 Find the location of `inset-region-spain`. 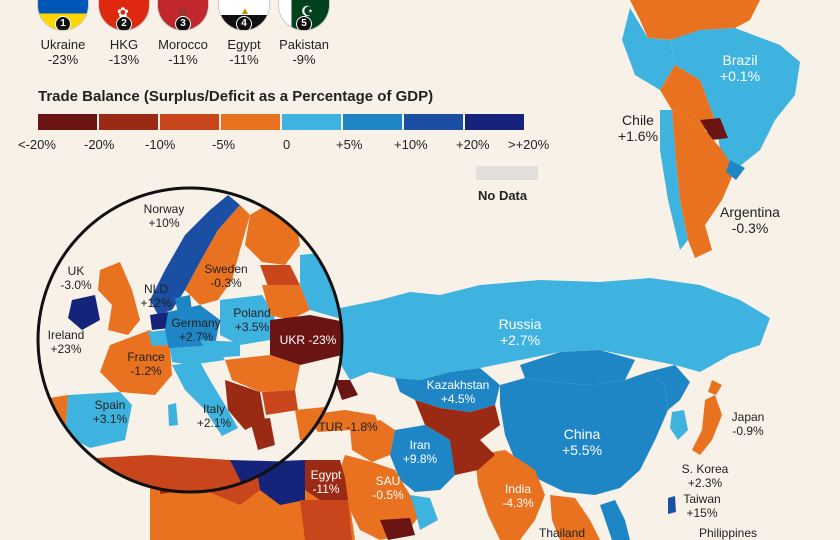

inset-region-spain is located at coordinates (98, 420).